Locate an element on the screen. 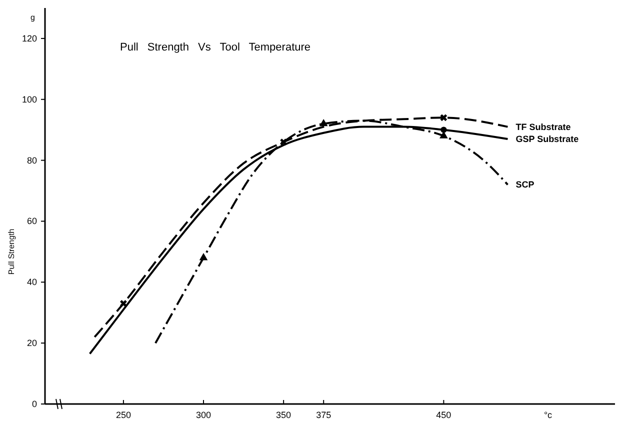 The width and height of the screenshot is (620, 434). text: Pull Strength Vs Tool Temperature is located at coordinates (215, 48).